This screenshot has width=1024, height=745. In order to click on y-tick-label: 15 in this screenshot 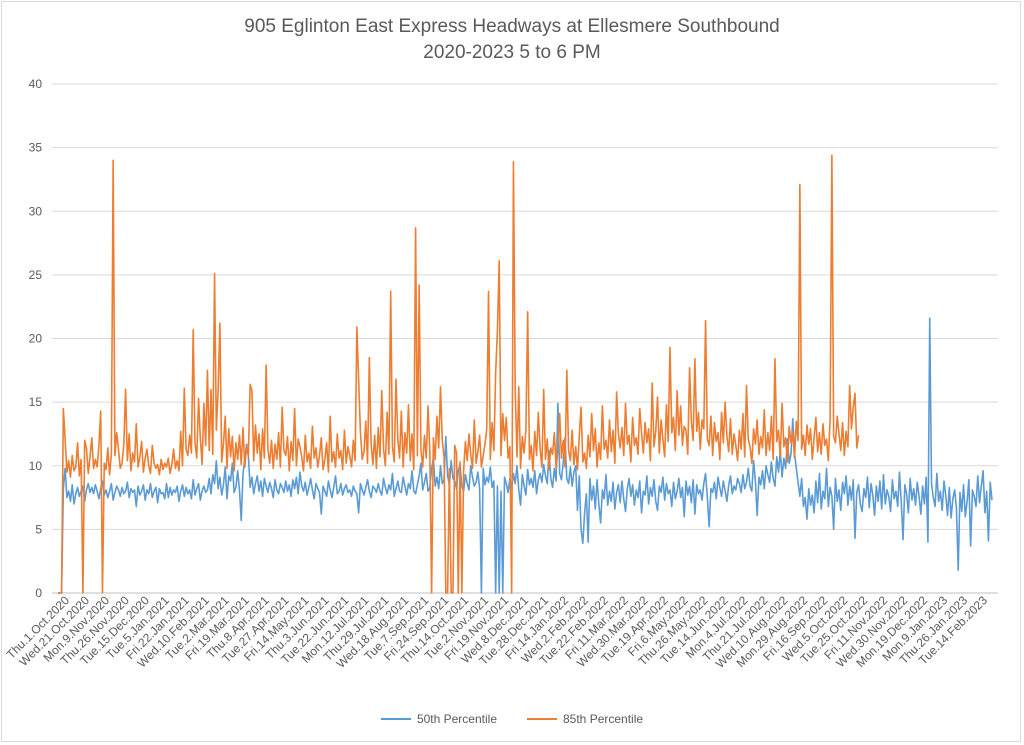, I will do `click(36, 402)`.